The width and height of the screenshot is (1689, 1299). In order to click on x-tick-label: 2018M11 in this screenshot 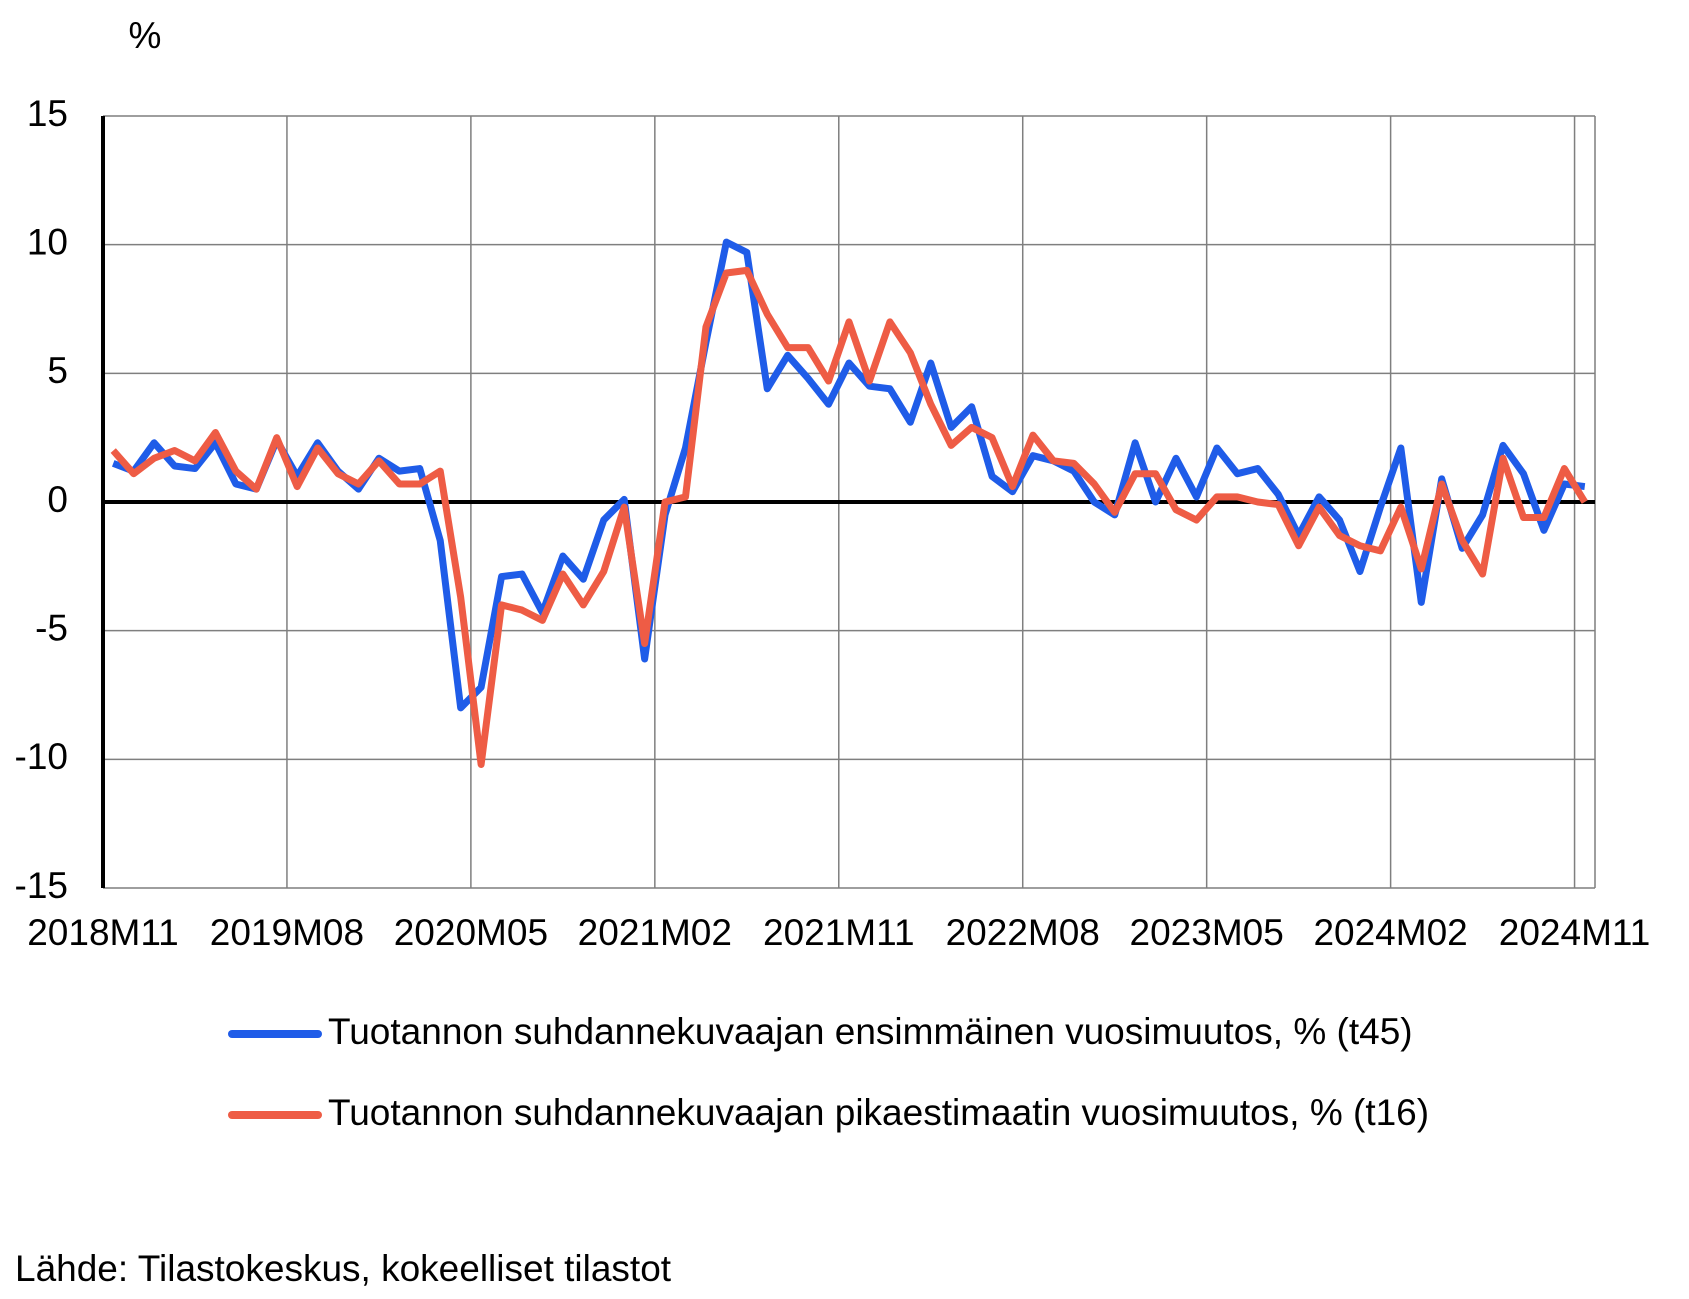, I will do `click(103, 932)`.